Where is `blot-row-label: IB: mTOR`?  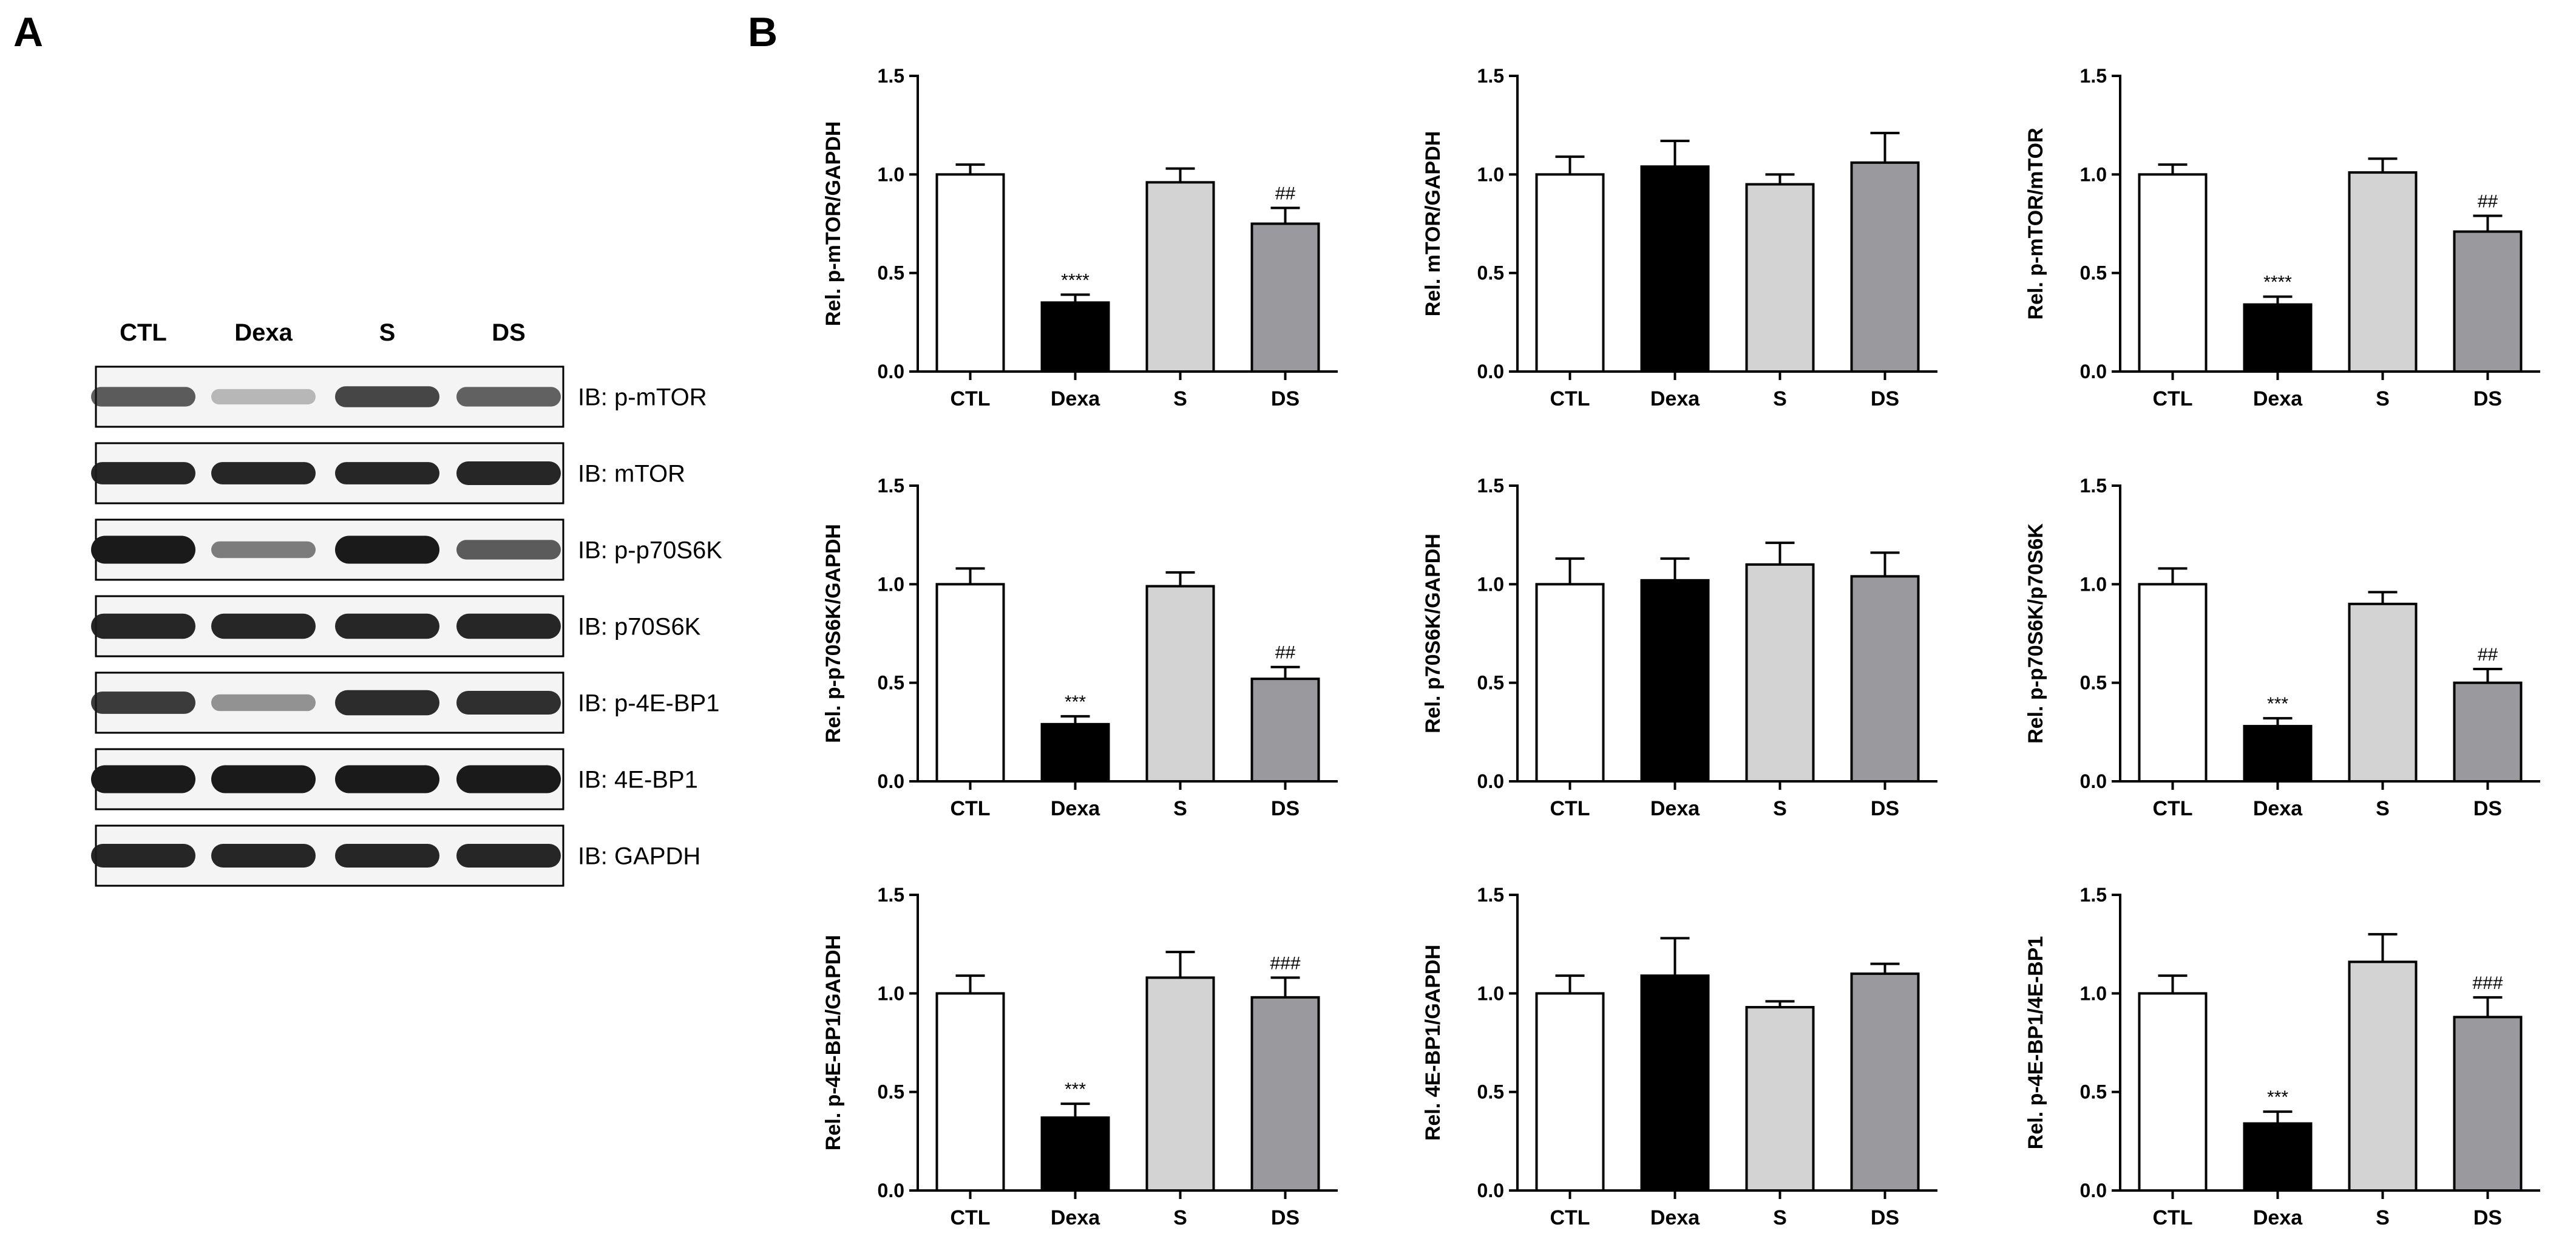 blot-row-label: IB: mTOR is located at coordinates (631, 474).